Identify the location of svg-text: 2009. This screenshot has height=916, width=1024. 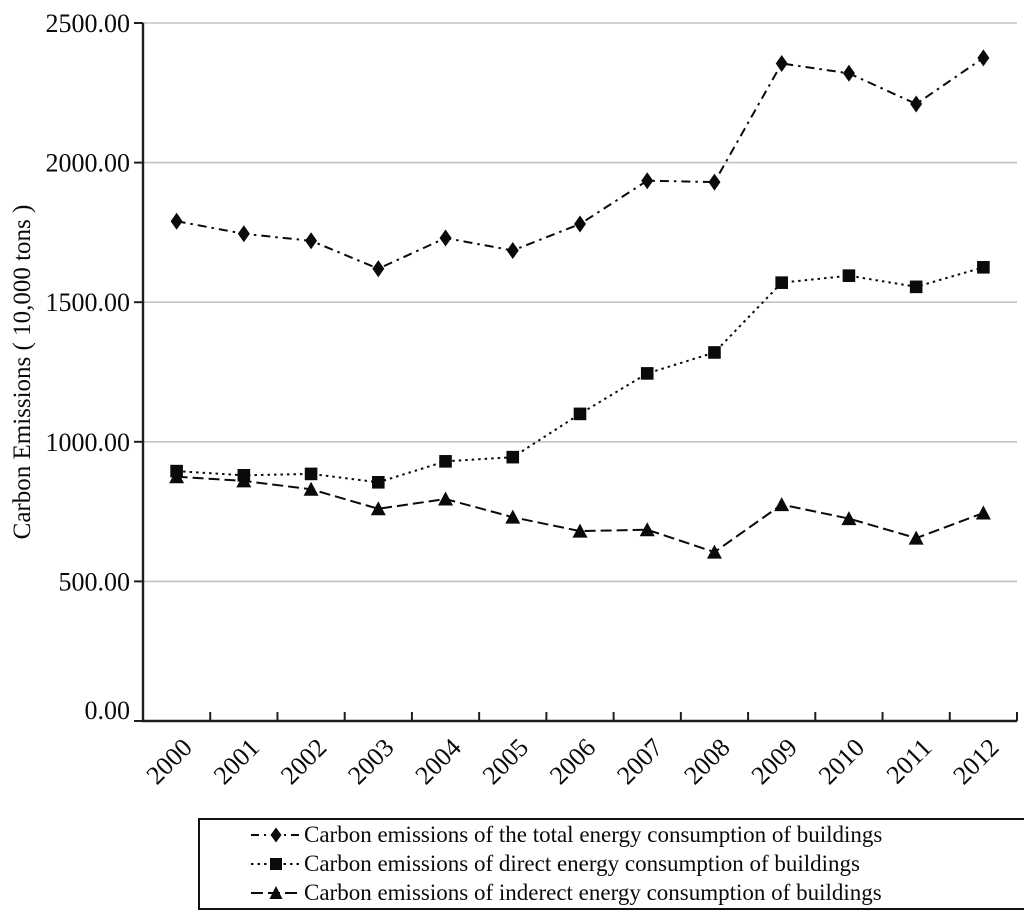
(774, 761).